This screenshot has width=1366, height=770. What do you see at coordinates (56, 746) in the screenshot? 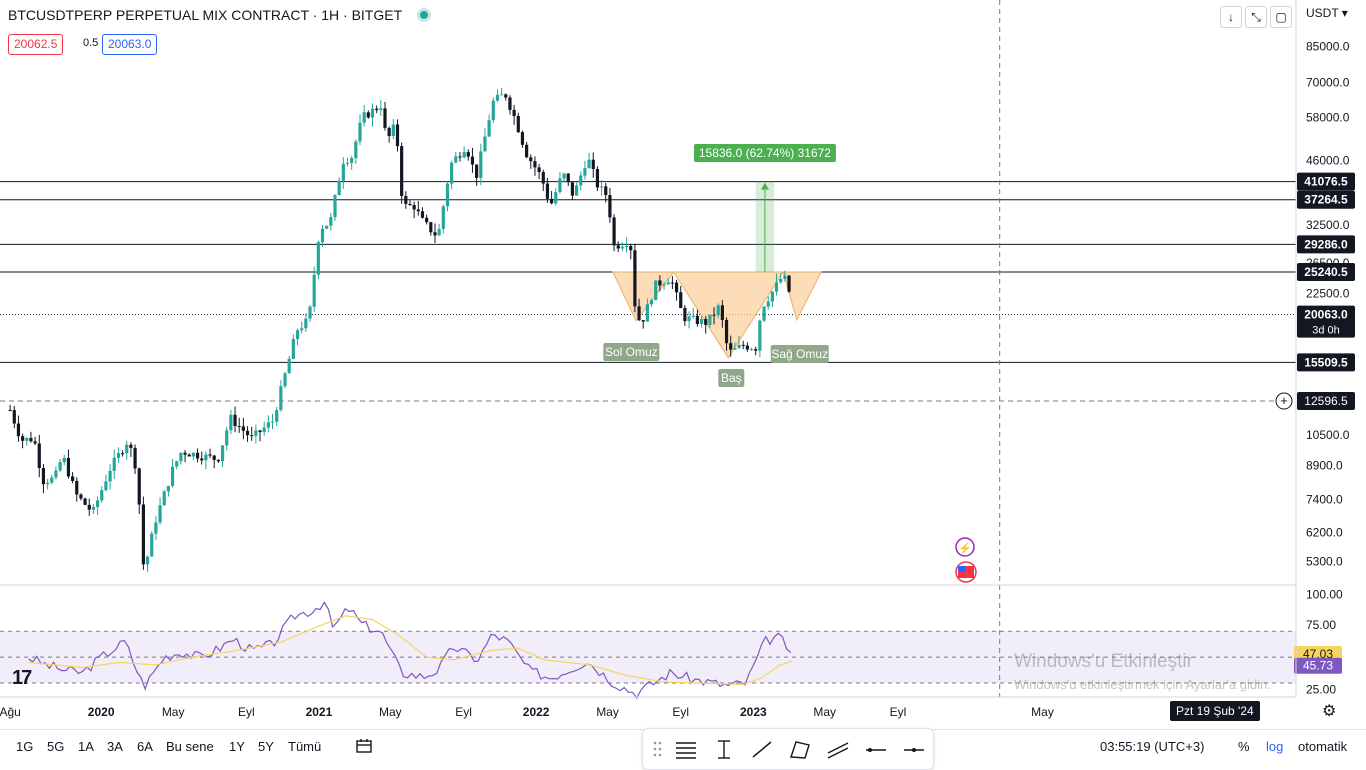
I see `range-5d: 5G` at bounding box center [56, 746].